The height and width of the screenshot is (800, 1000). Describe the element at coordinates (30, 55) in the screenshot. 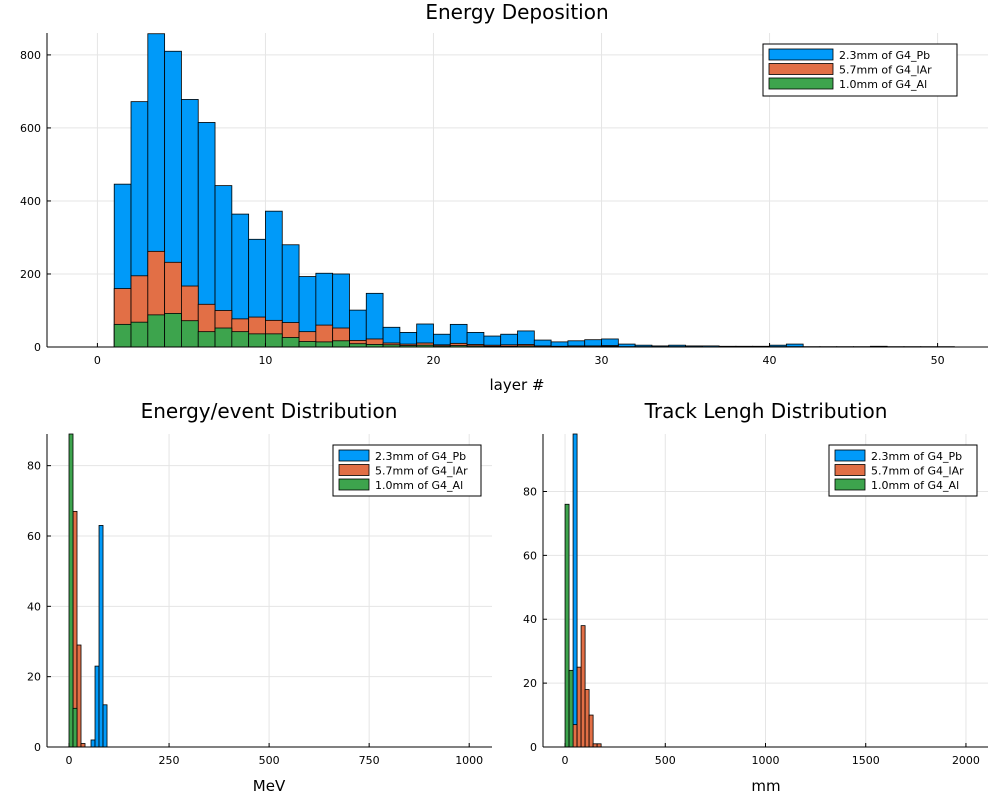

I see `chart-1-ytick-label: 800` at that location.